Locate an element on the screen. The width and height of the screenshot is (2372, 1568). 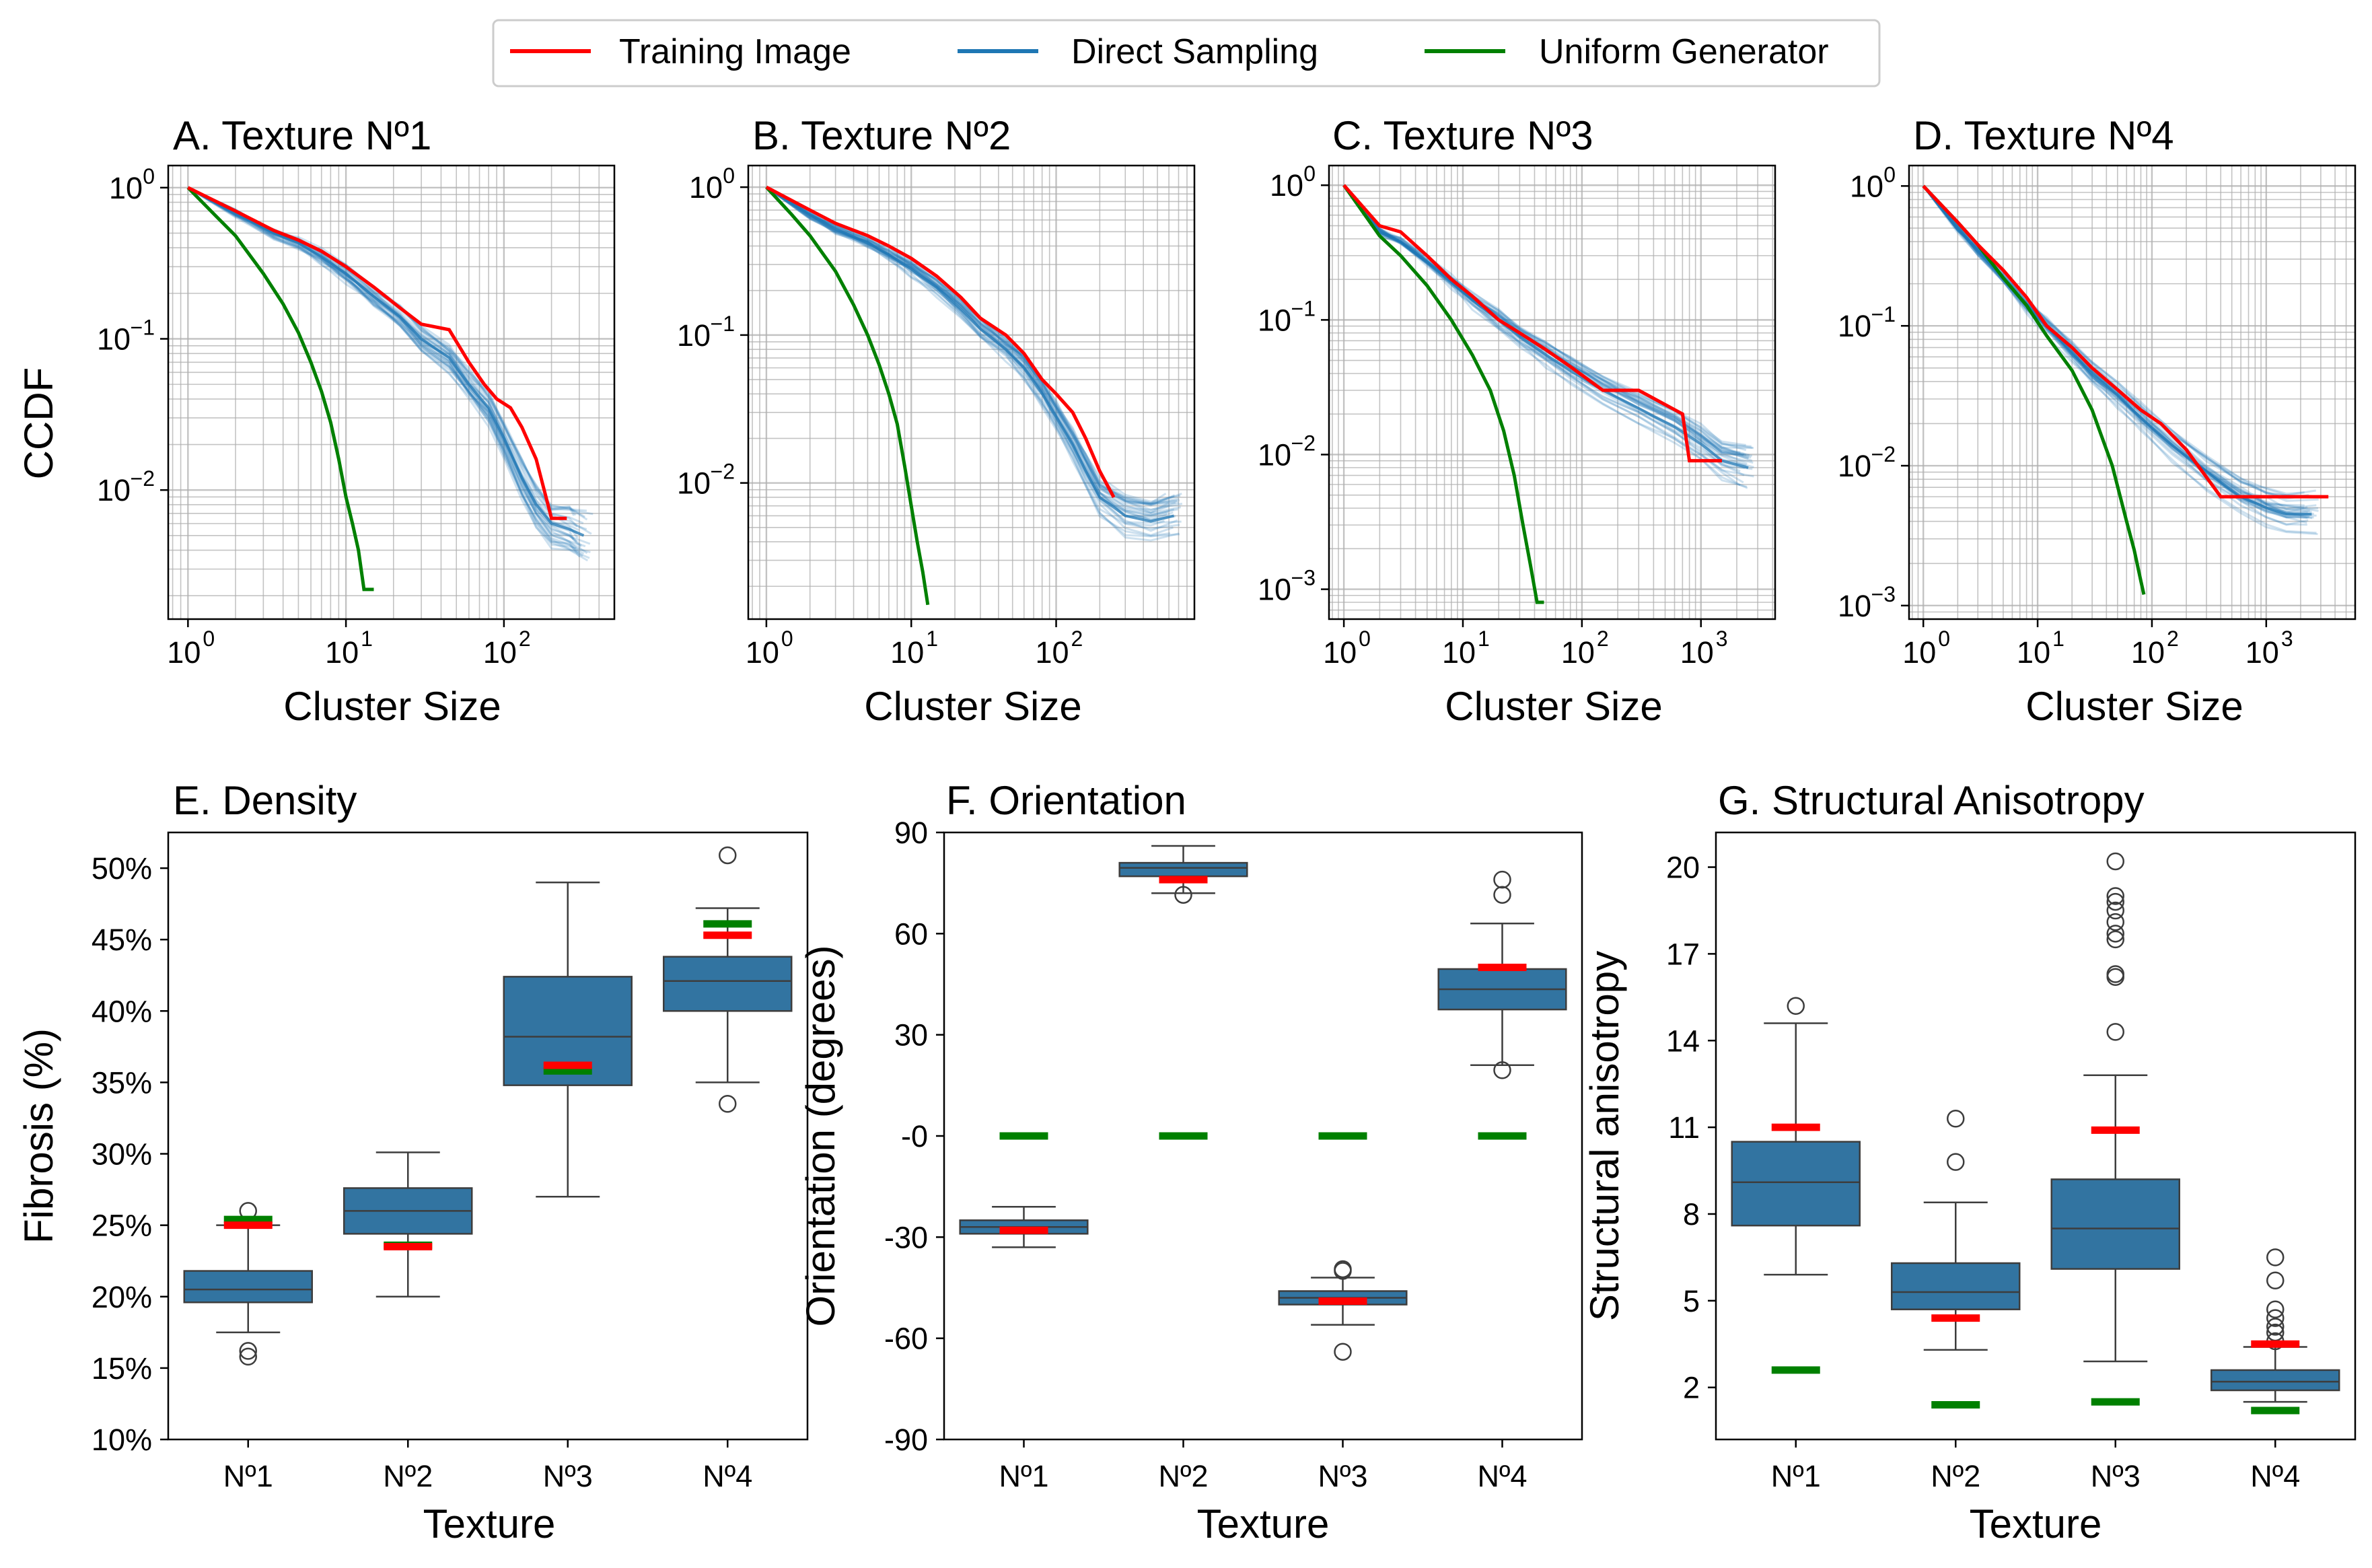
panel-g-title: G. Structural Anisotropy is located at coordinates (1932, 801).